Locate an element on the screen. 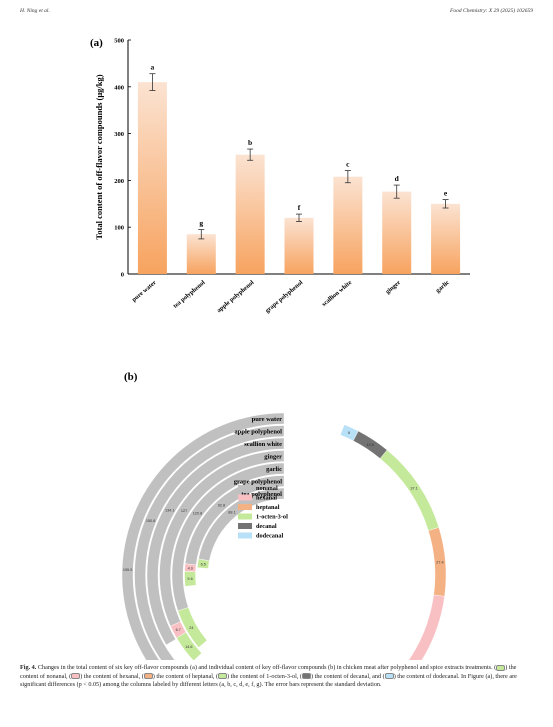 The height and width of the screenshot is (727, 553). segment-value: 120.8 is located at coordinates (198, 513).